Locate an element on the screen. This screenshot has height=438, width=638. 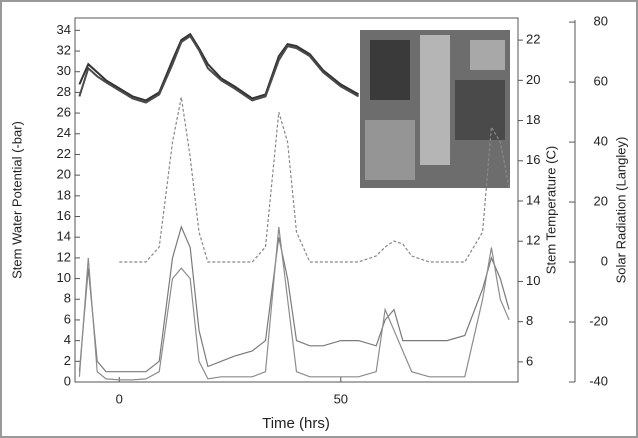
y2-tick-label: 22 is located at coordinates (533, 39).